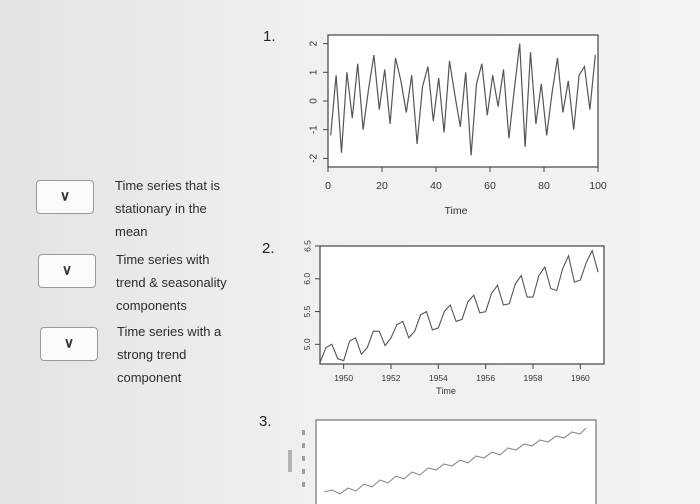  What do you see at coordinates (598, 186) in the screenshot?
I see `x-tick-label: 100` at bounding box center [598, 186].